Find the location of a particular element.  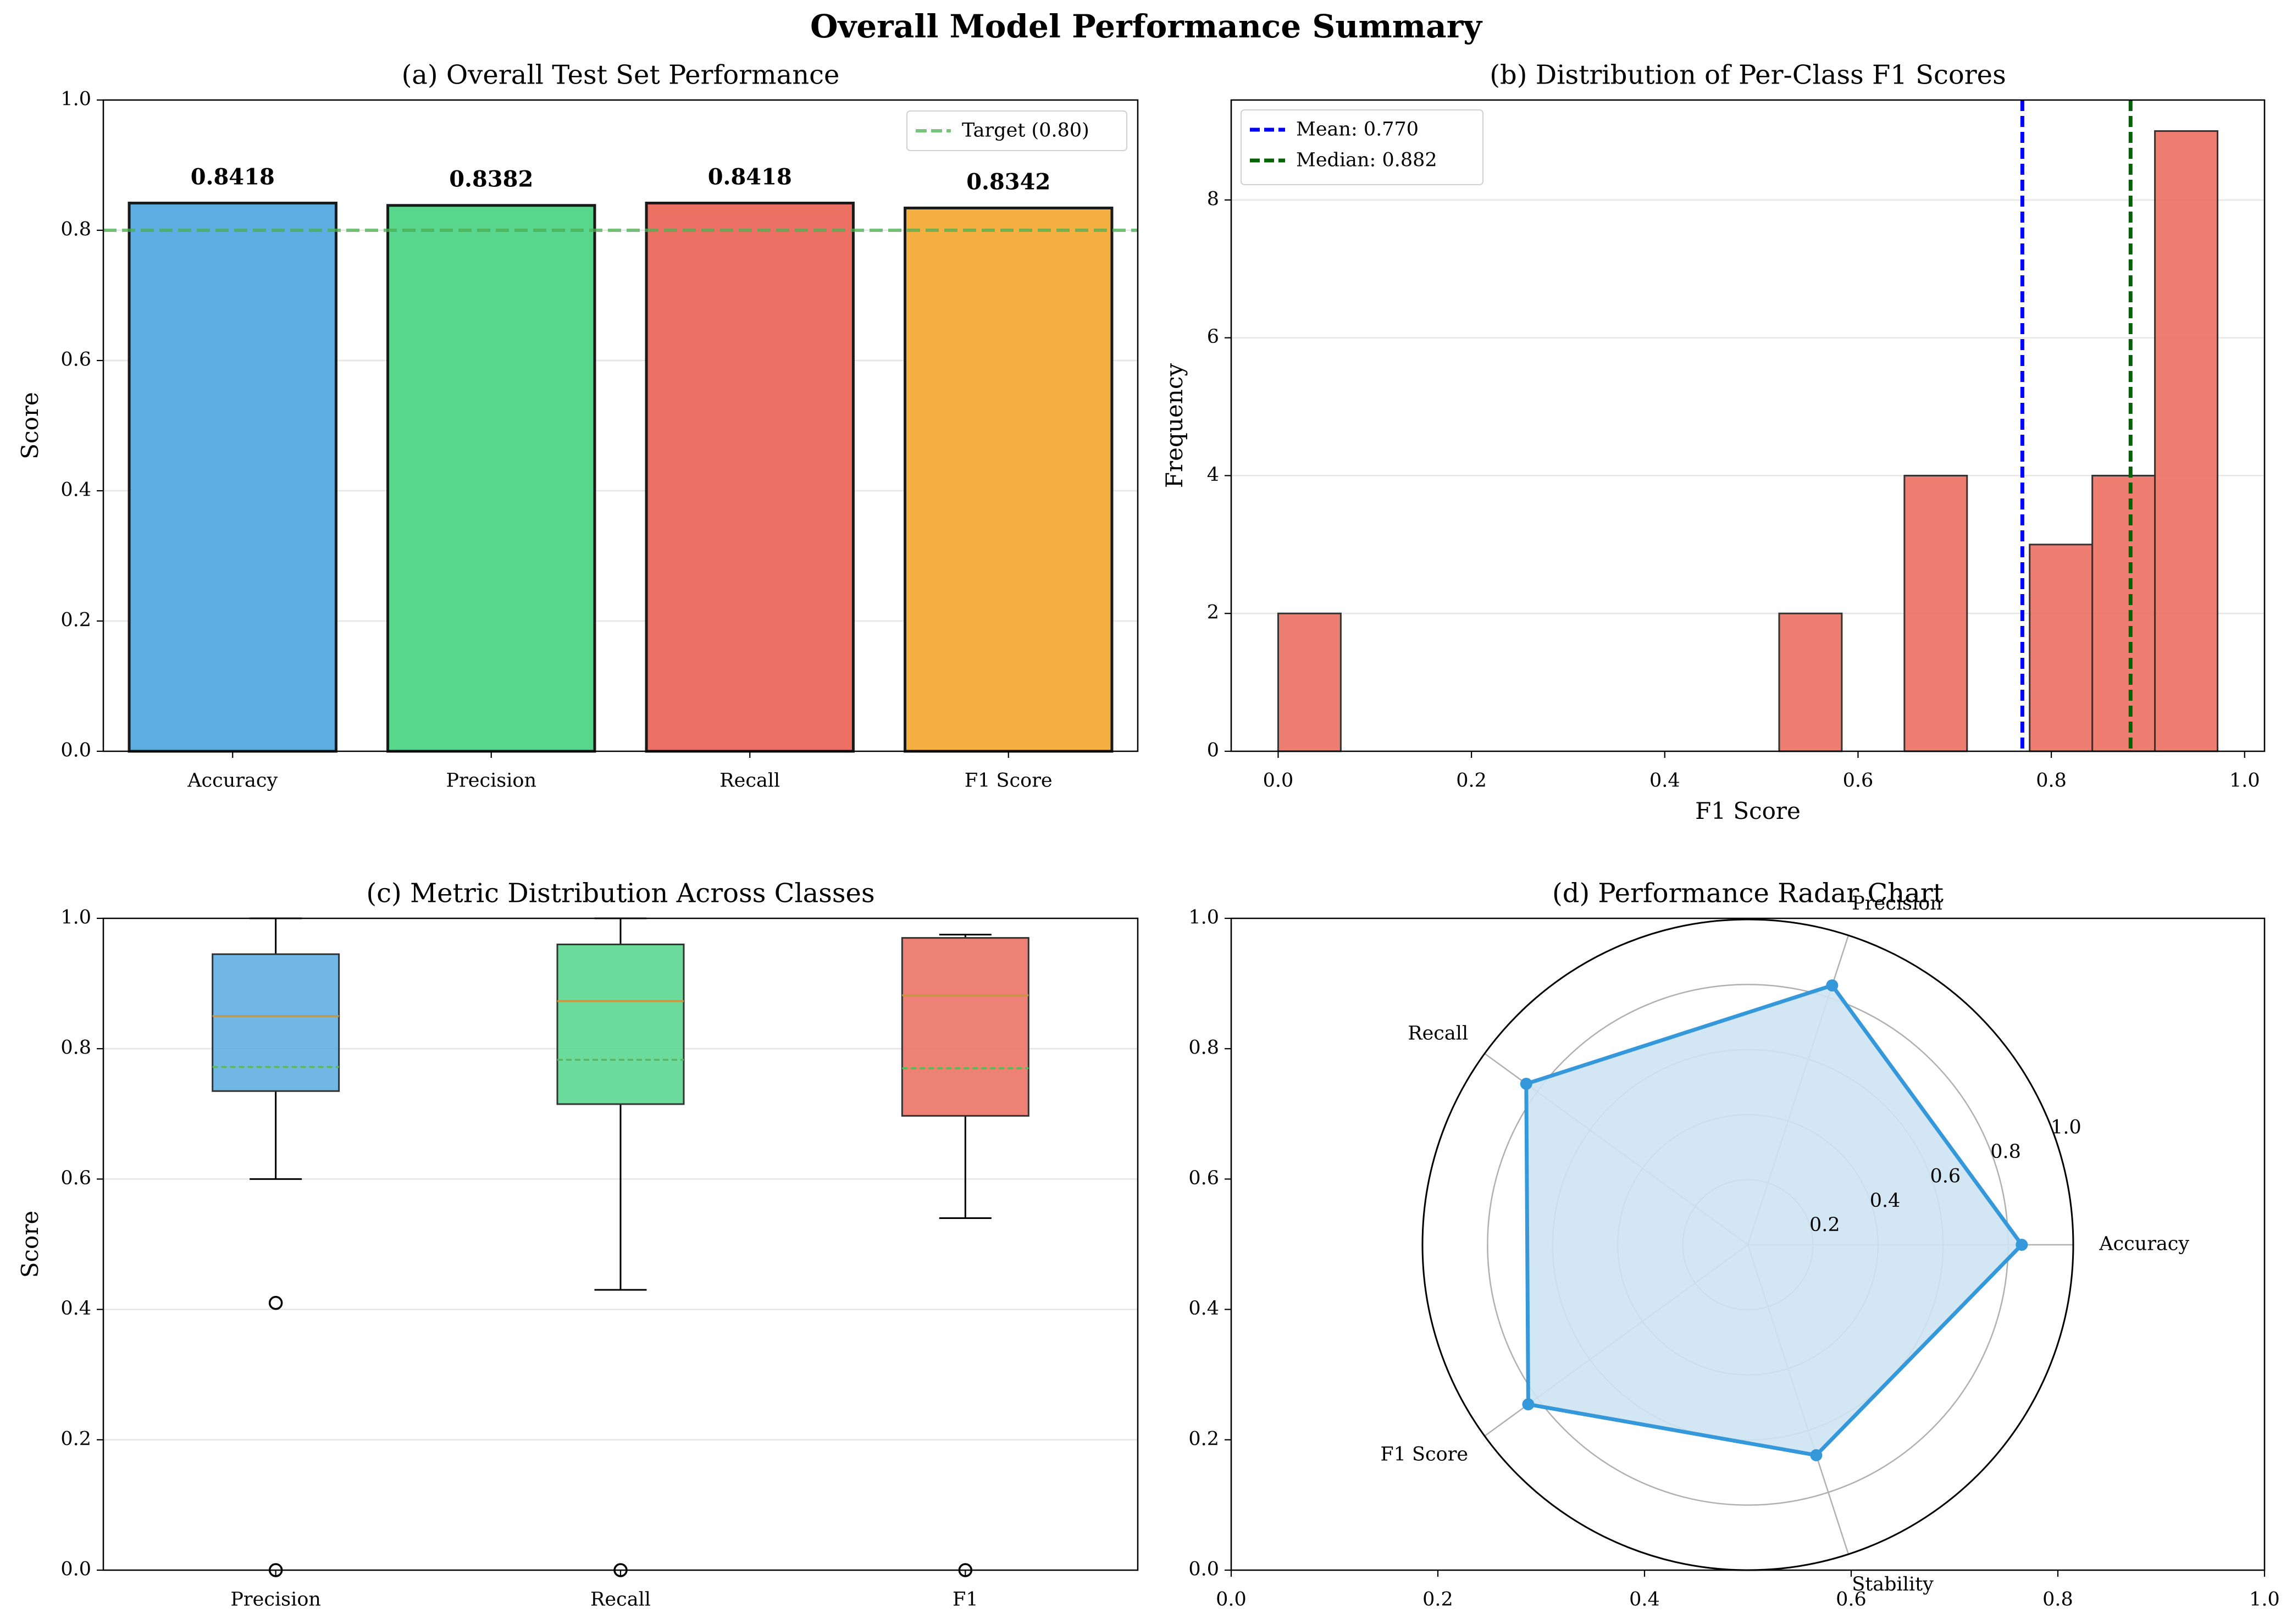

panel-d-rtick-label: 0.2 is located at coordinates (1824, 1225).